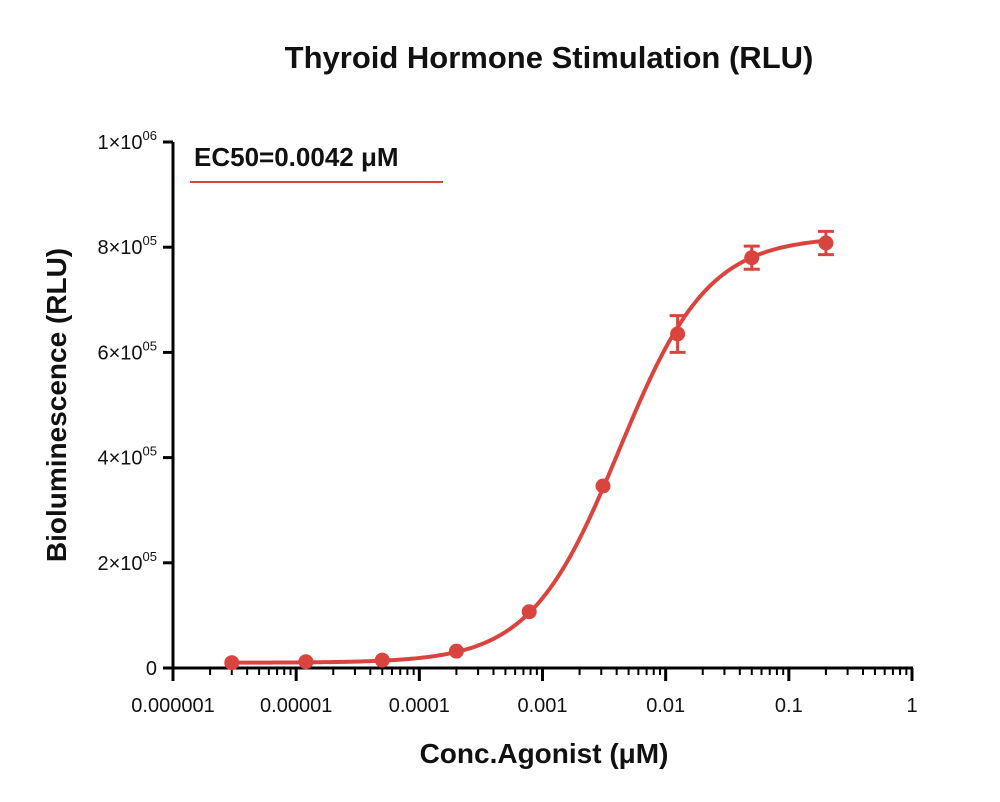 The image size is (1000, 802). What do you see at coordinates (524, 691) in the screenshot?
I see `x-axis: 0.000001 0.00001 0.0001 0.001 0.01 0.1 1` at bounding box center [524, 691].